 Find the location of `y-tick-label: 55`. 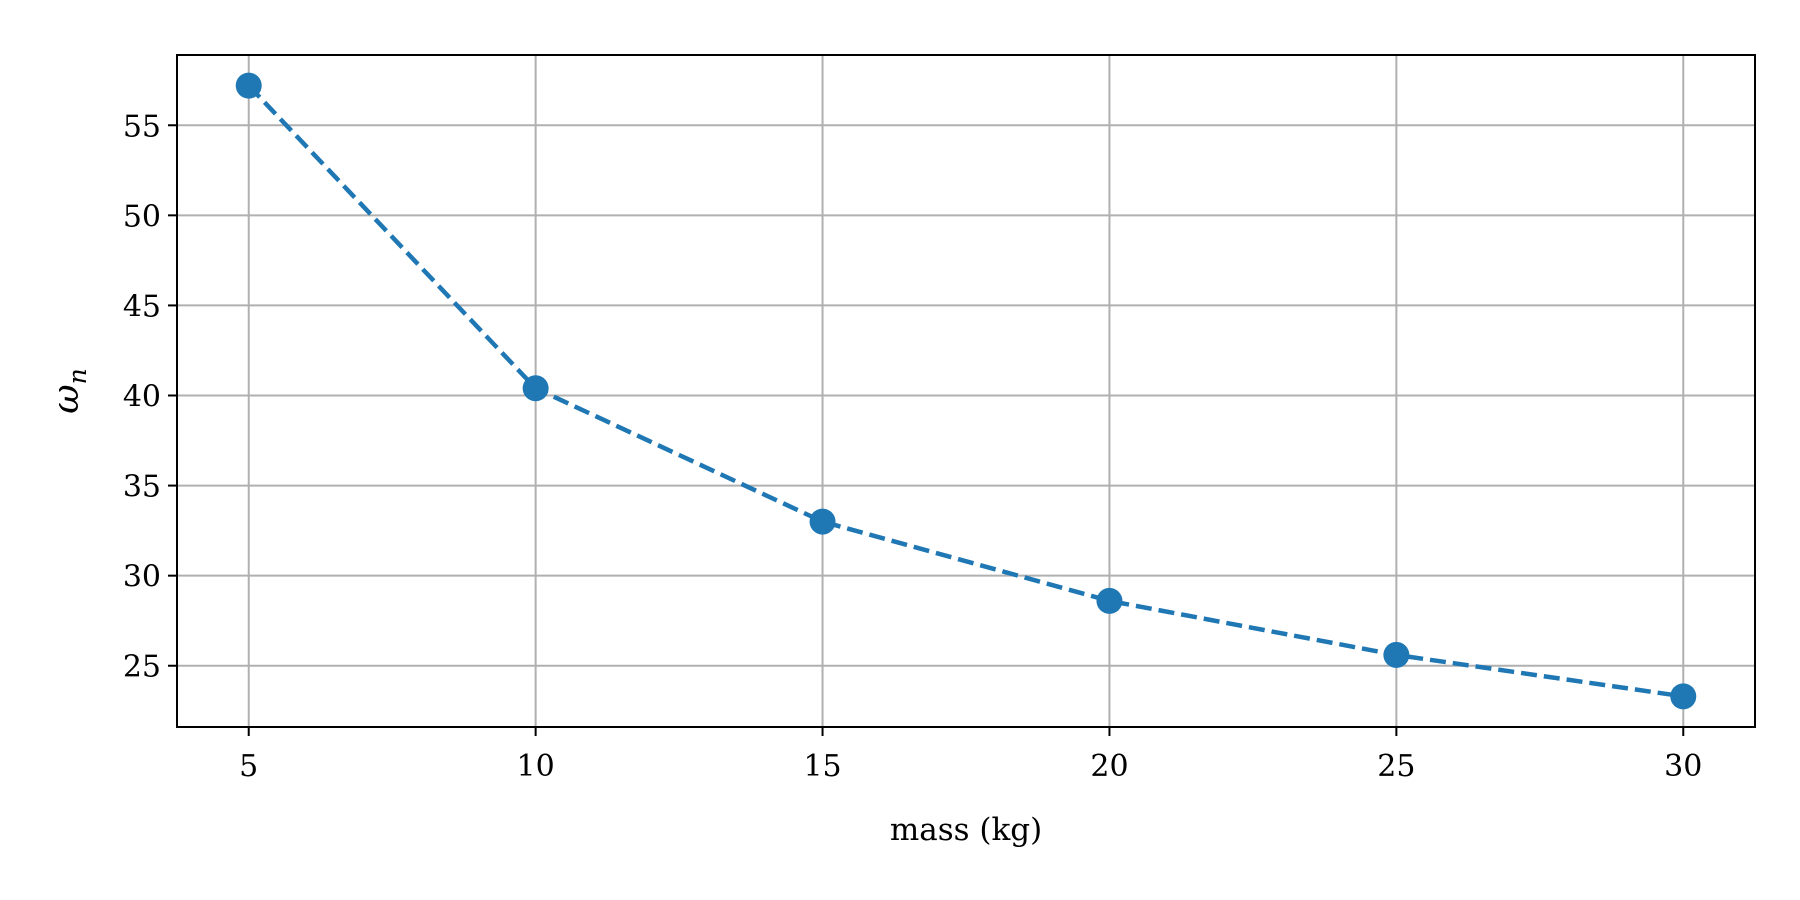

y-tick-label: 55 is located at coordinates (142, 126).